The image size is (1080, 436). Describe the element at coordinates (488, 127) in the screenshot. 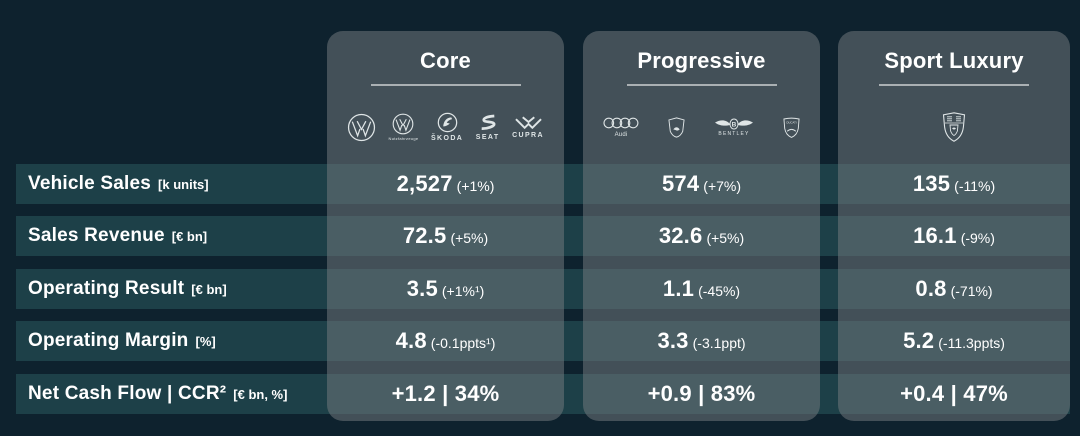

I see `seat-logo-icon: SEAT` at that location.